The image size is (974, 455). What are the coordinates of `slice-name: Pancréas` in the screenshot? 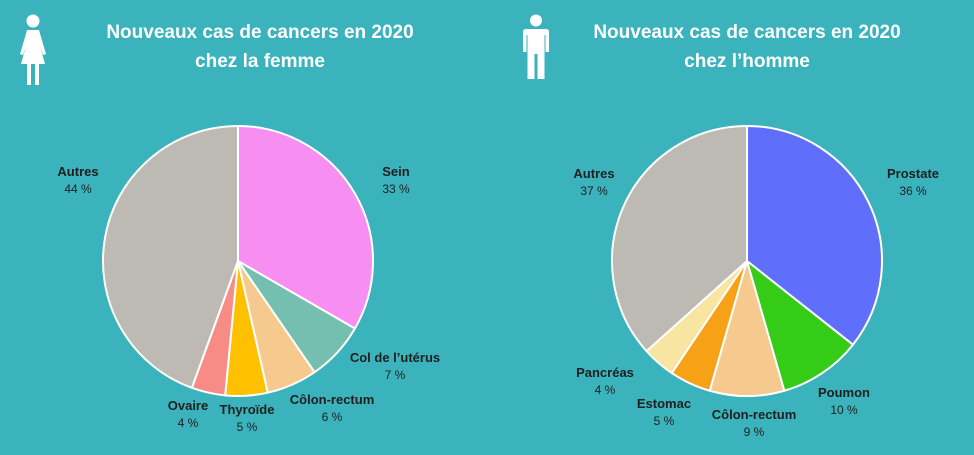 It's located at (605, 372).